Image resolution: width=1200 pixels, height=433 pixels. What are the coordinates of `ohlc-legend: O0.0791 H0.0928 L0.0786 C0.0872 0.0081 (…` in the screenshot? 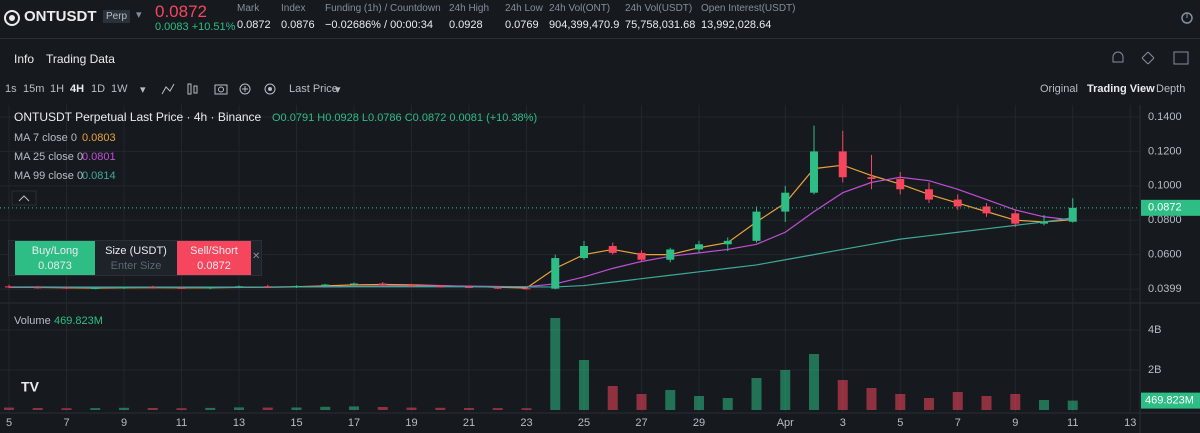 It's located at (404, 118).